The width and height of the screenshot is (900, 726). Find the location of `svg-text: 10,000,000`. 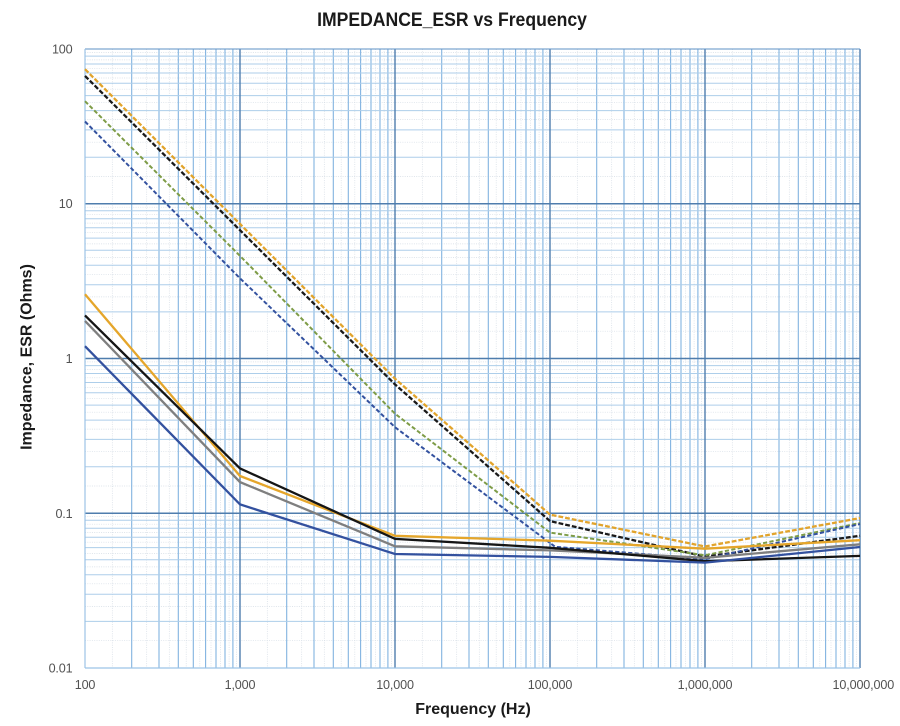

svg-text: 10,000,000 is located at coordinates (864, 685).